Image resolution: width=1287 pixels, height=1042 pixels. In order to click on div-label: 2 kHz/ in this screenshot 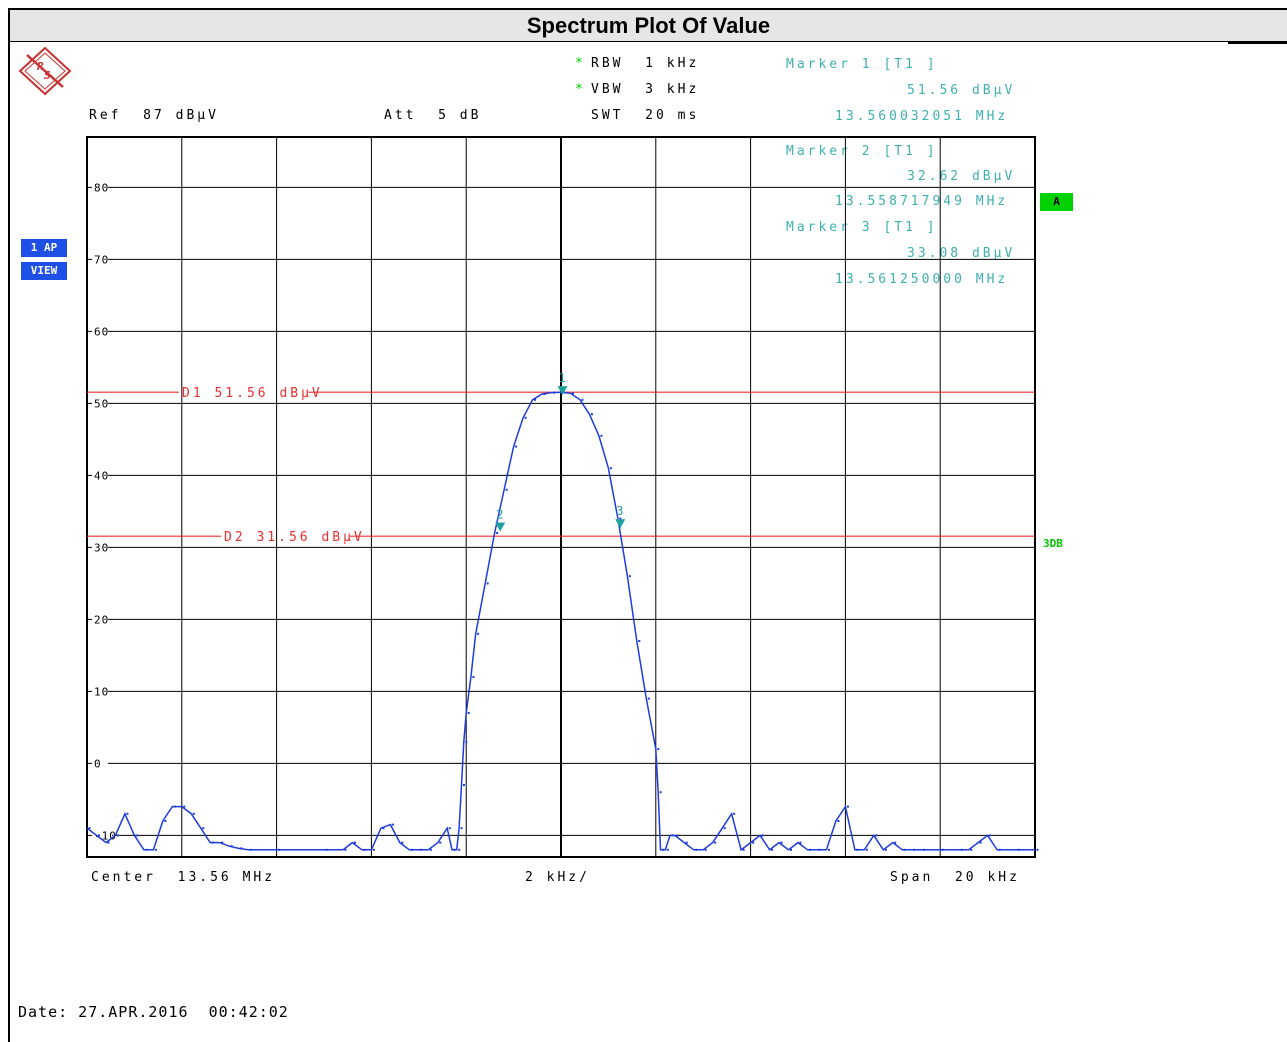, I will do `click(557, 877)`.